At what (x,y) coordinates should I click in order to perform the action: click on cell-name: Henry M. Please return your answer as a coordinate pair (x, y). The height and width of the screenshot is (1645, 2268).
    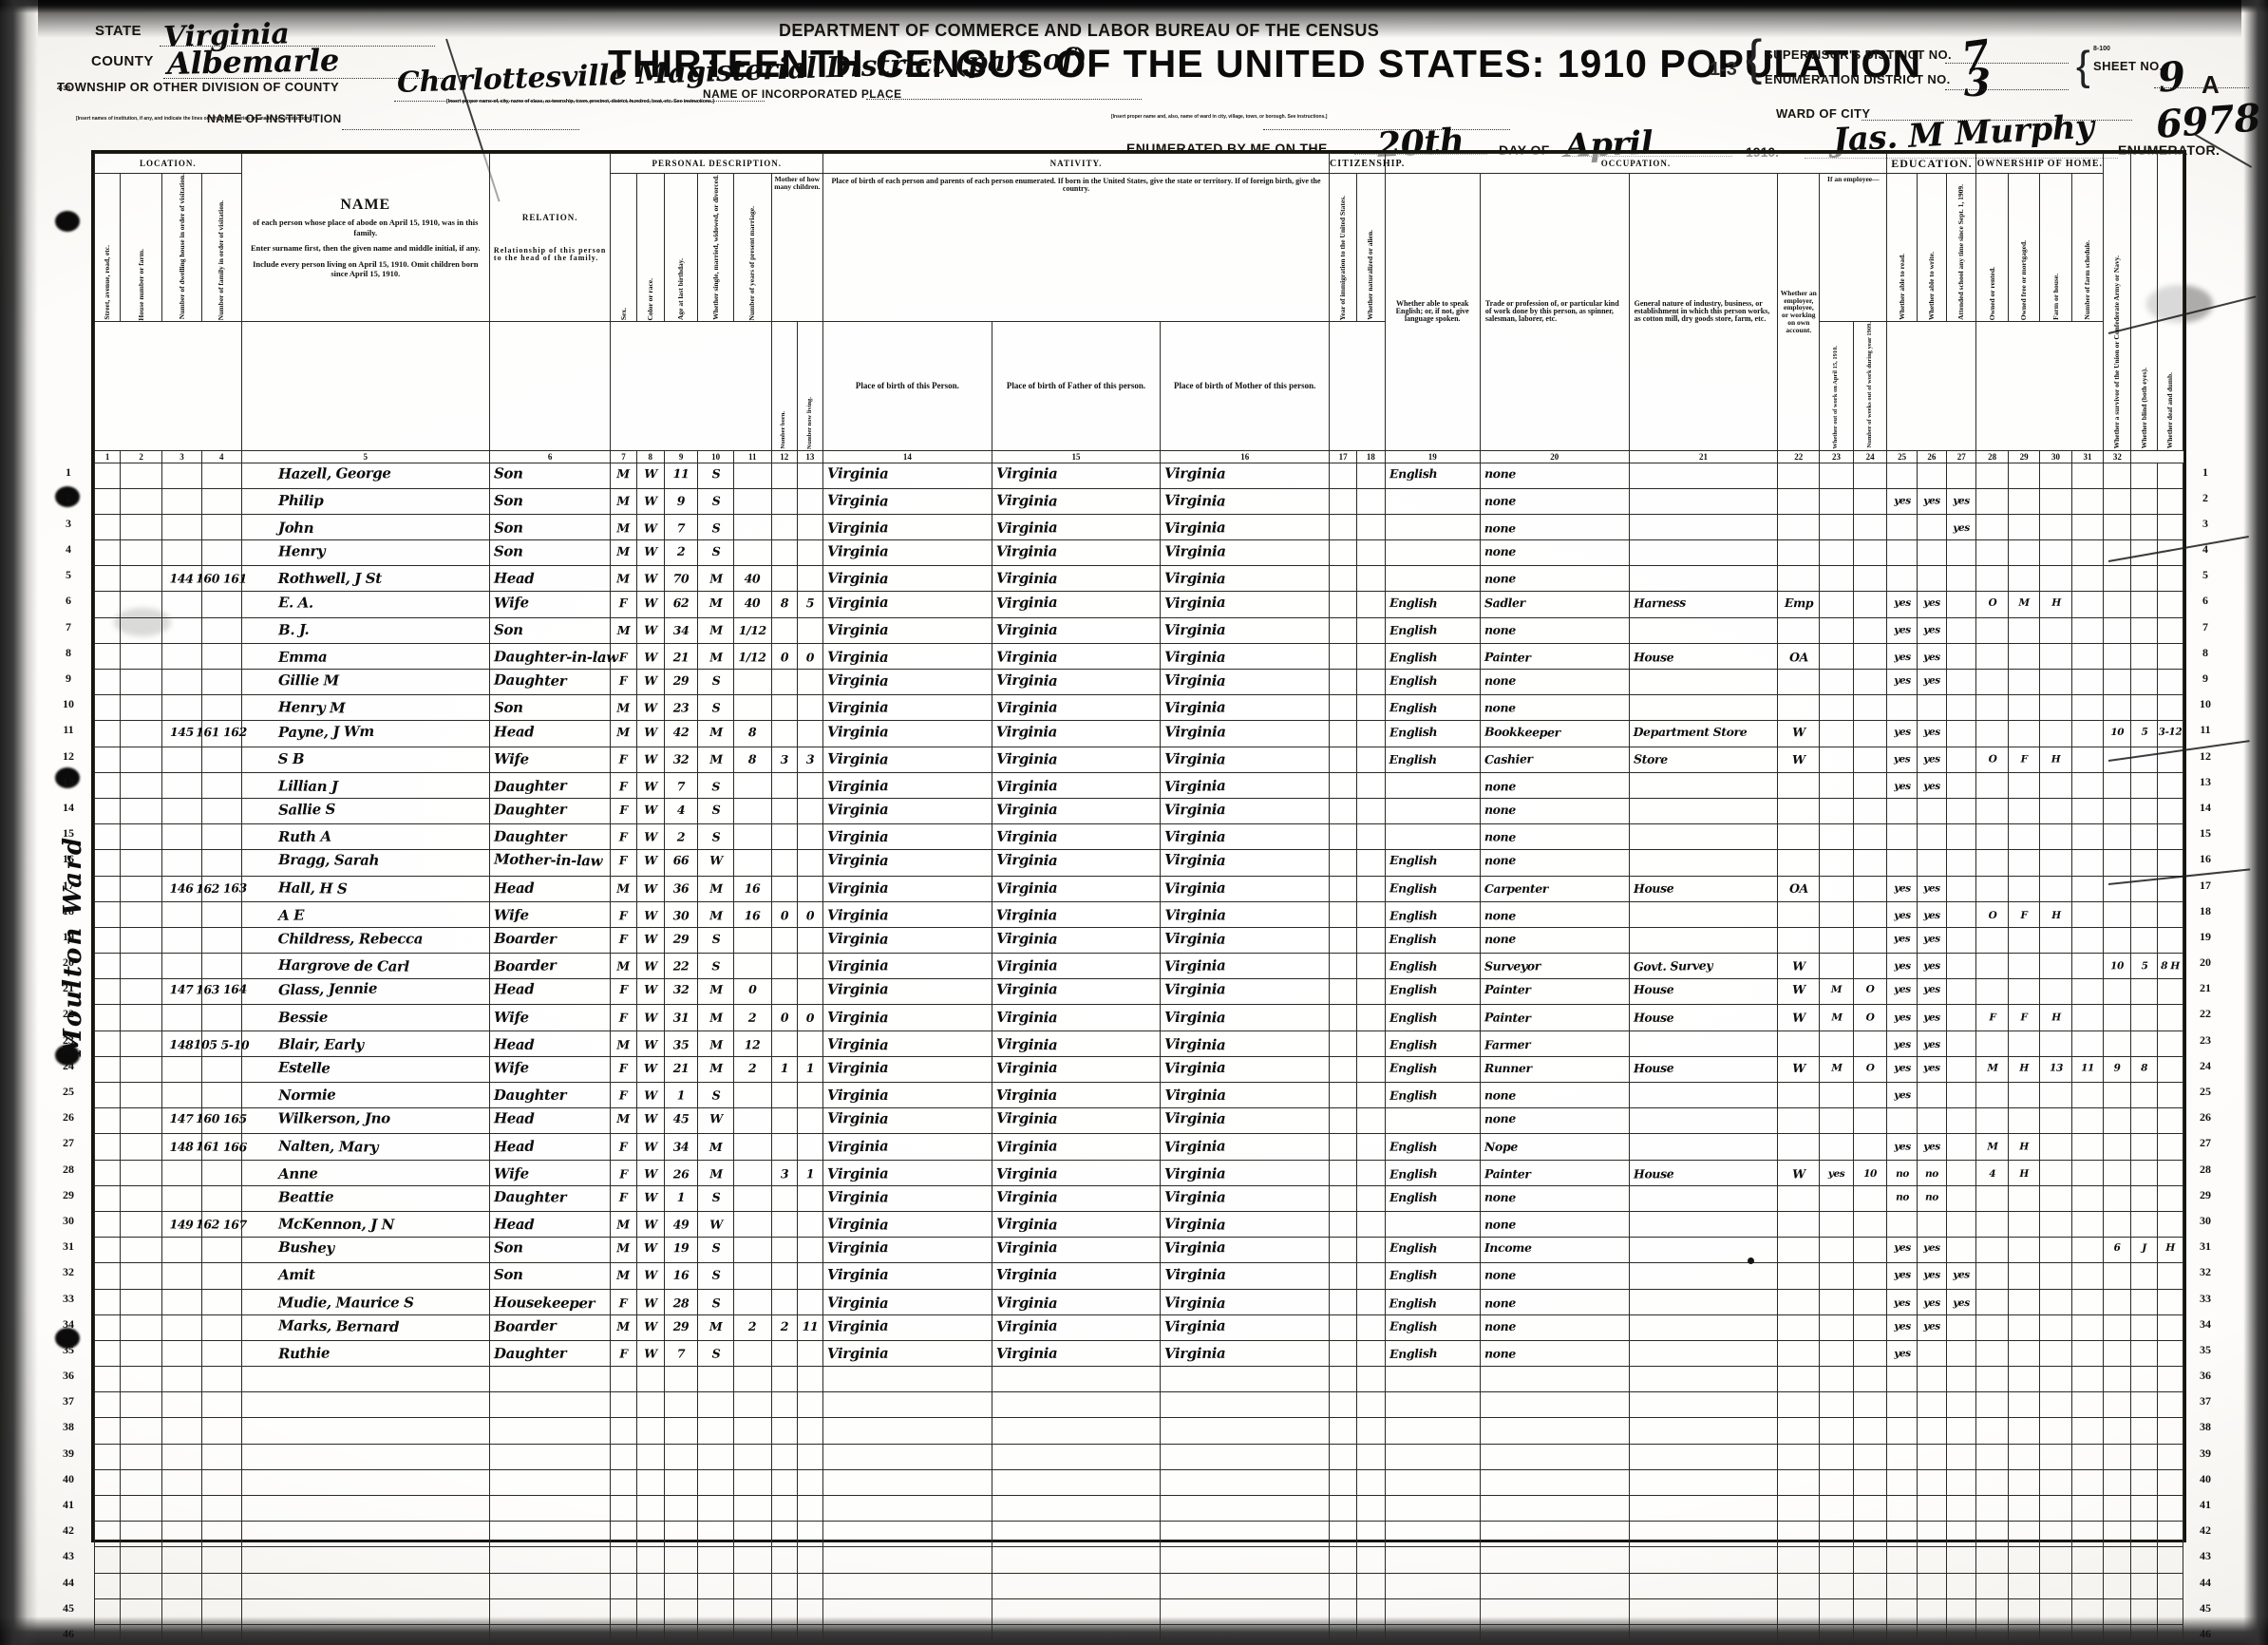
    Looking at the image, I should click on (365, 708).